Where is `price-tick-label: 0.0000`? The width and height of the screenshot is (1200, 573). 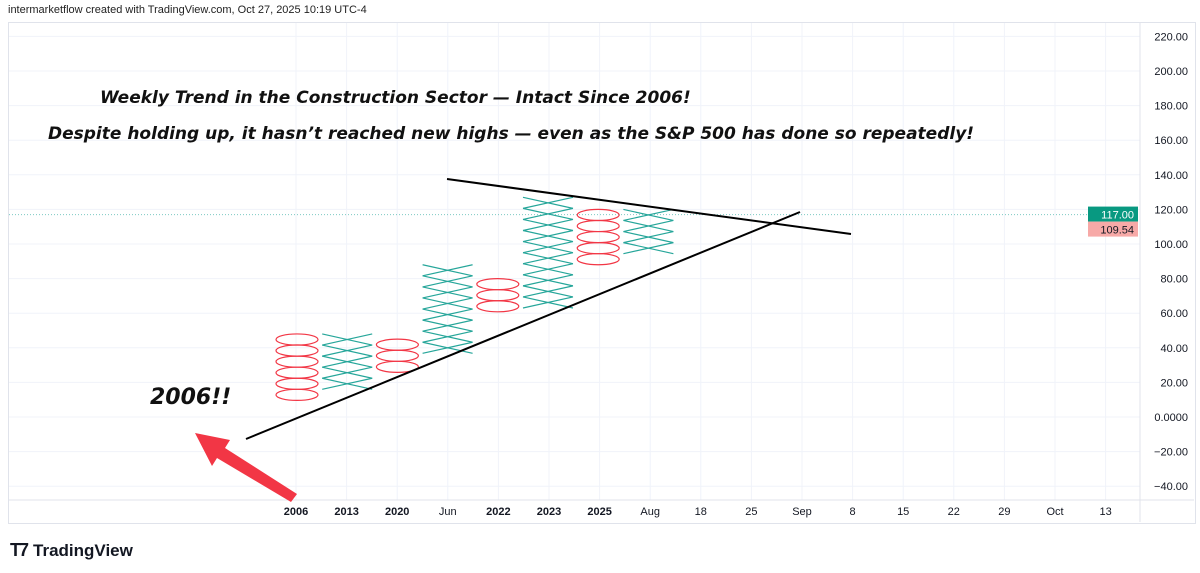 price-tick-label: 0.0000 is located at coordinates (1171, 418).